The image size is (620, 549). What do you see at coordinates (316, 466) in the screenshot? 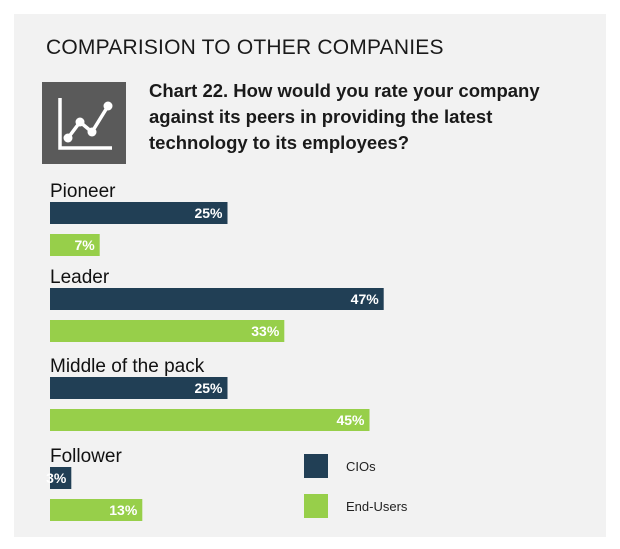
I see `legend-swatch-cios` at bounding box center [316, 466].